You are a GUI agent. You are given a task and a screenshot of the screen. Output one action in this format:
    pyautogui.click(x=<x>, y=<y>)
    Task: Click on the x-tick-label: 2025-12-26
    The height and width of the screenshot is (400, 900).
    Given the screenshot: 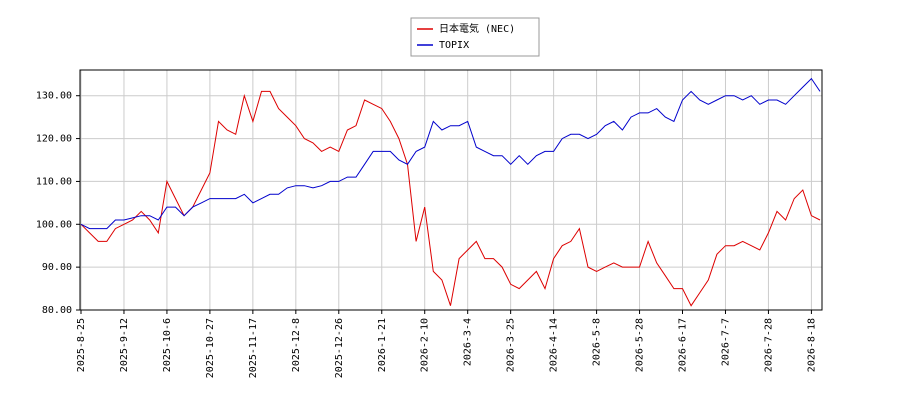 What is the action you would take?
    pyautogui.click(x=339, y=348)
    